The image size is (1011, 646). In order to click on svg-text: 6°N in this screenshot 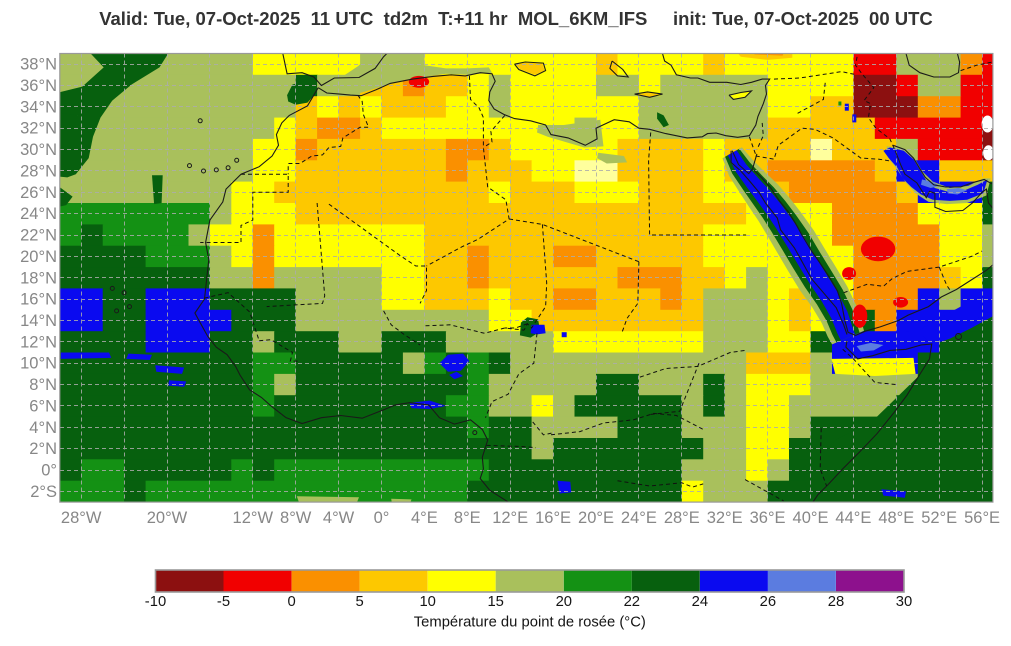, I will do `click(43, 406)`.